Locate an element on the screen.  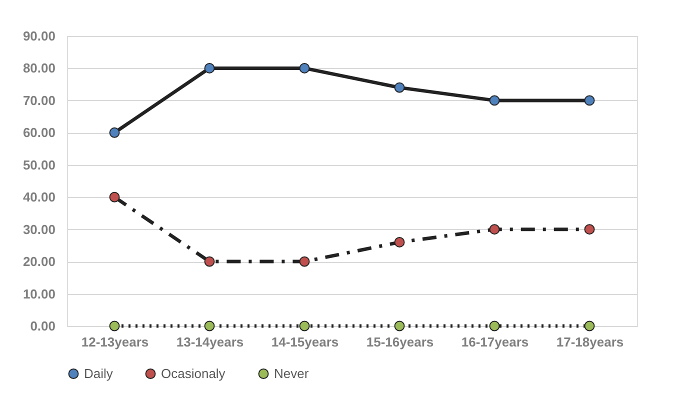
y-tick-label: 50.00 is located at coordinates (39, 164).